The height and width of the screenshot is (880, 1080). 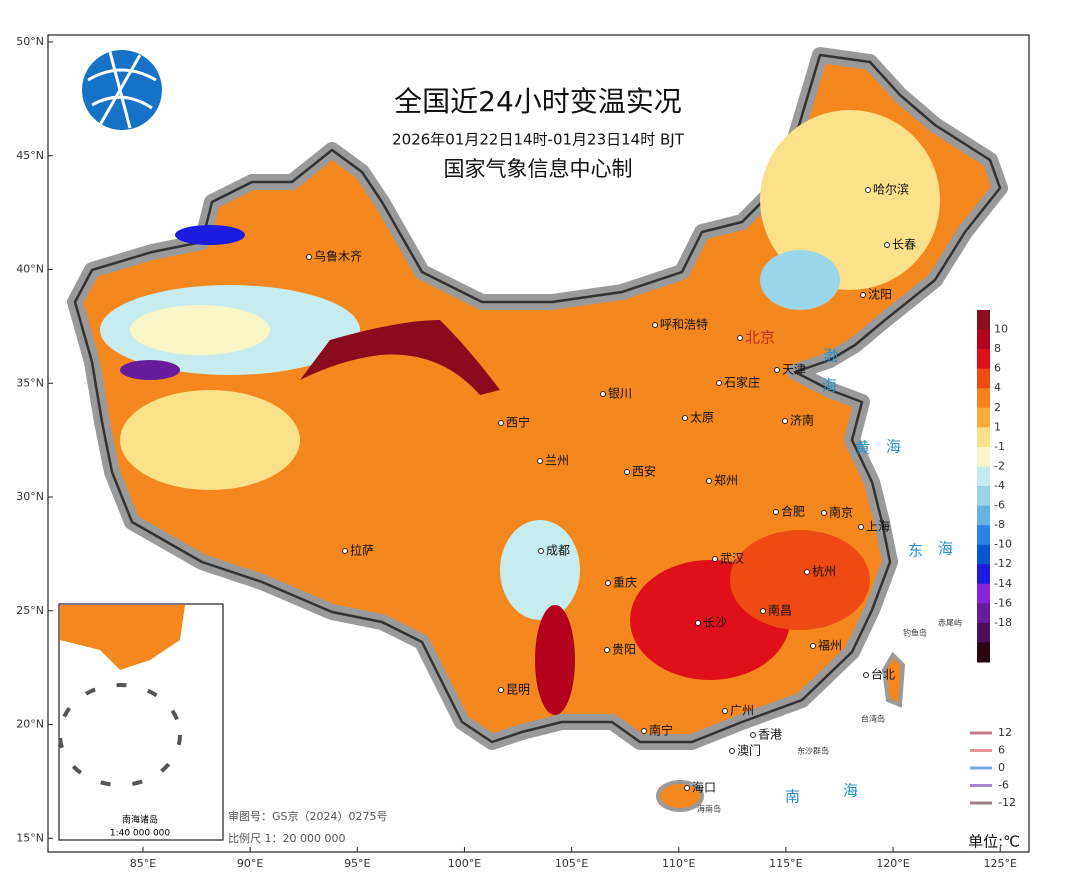 What do you see at coordinates (824, 571) in the screenshot?
I see `city-label: 杭州` at bounding box center [824, 571].